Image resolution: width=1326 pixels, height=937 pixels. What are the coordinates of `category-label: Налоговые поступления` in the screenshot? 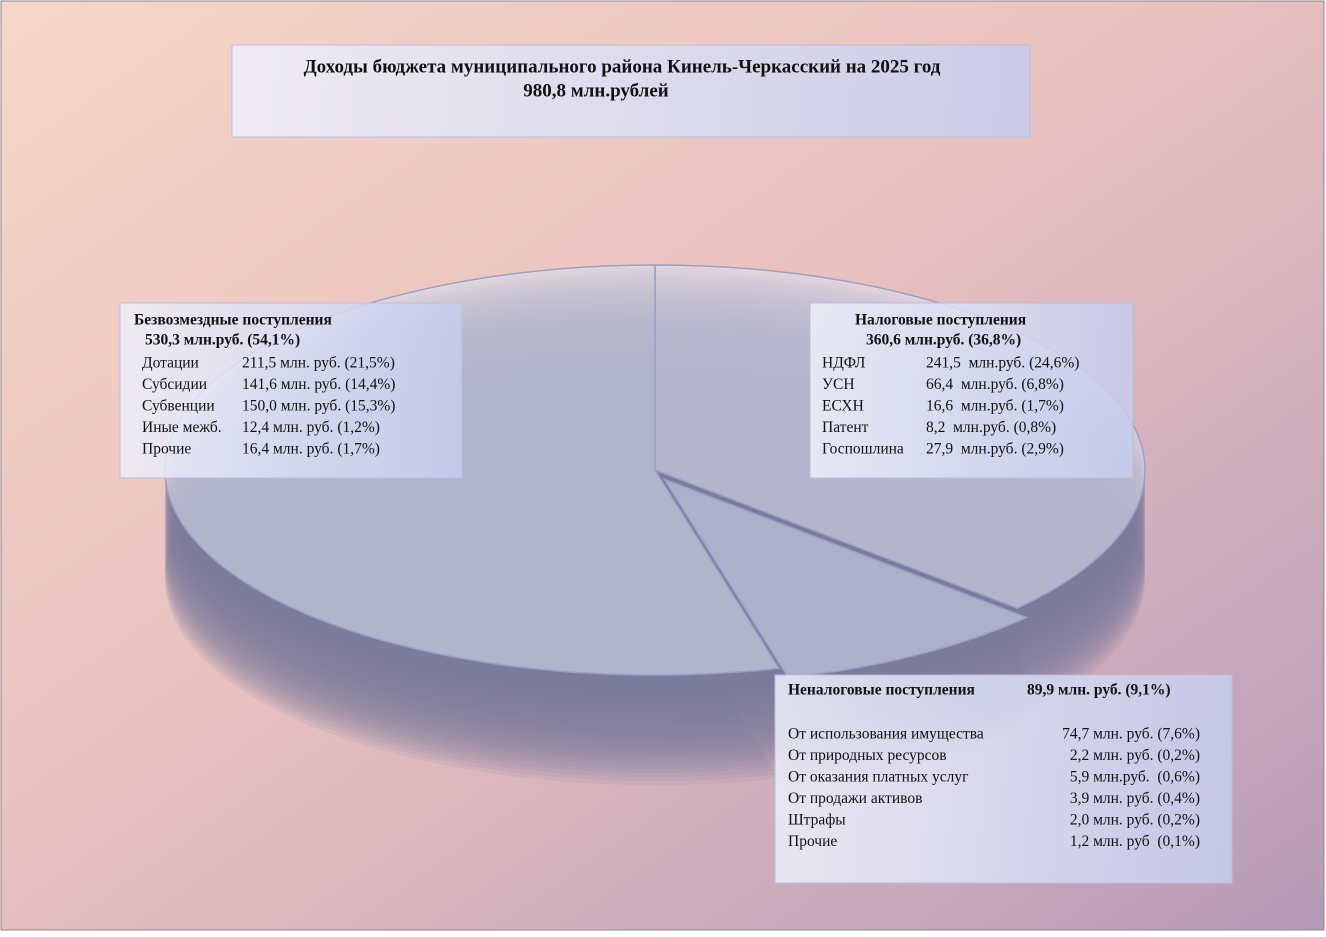 It's located at (940, 320).